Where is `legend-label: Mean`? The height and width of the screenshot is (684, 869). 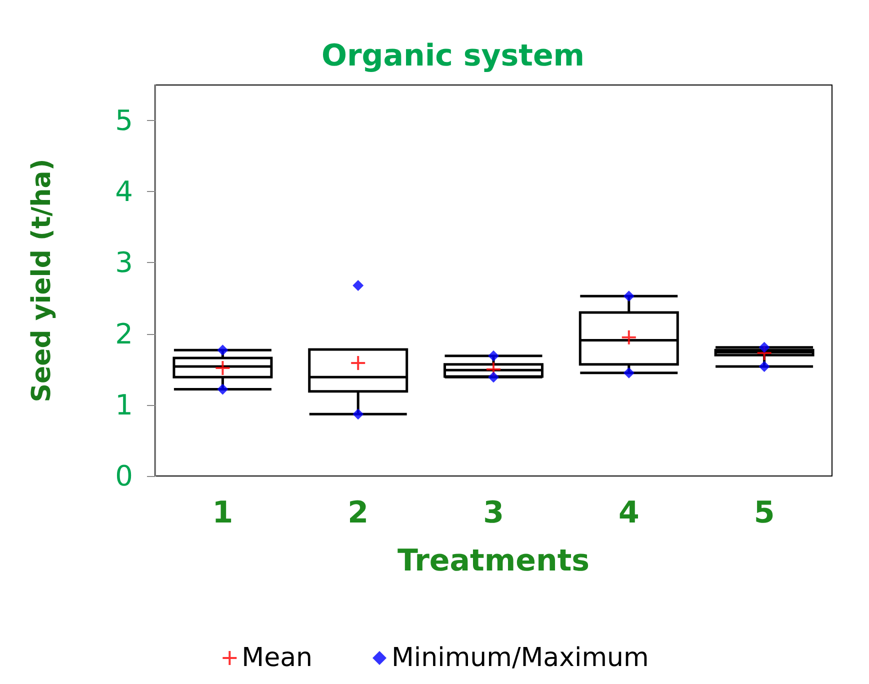 legend-label: Mean is located at coordinates (277, 658).